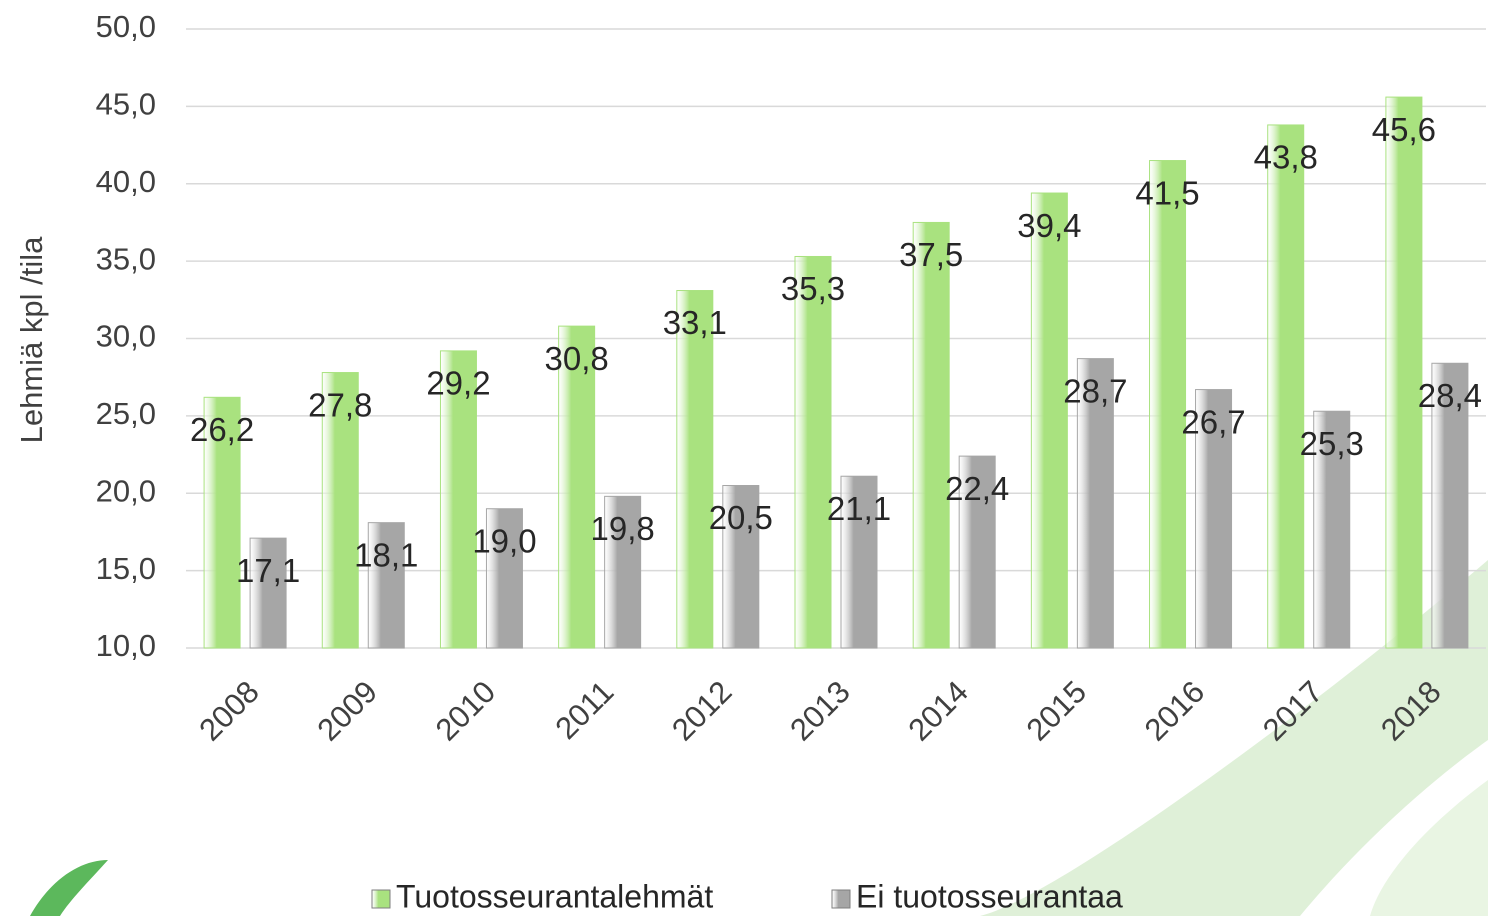 The width and height of the screenshot is (1488, 916). What do you see at coordinates (126, 645) in the screenshot?
I see `y-tick-label: 10,0` at bounding box center [126, 645].